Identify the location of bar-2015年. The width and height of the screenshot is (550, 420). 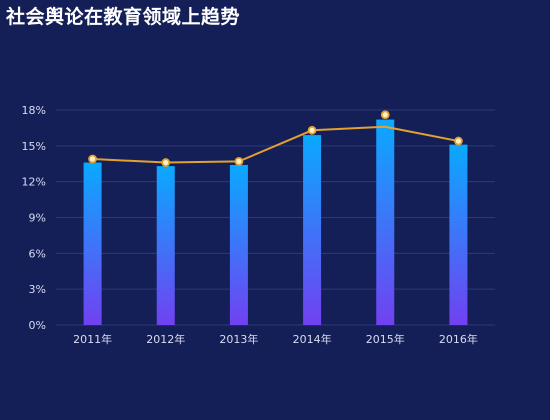
(385, 222).